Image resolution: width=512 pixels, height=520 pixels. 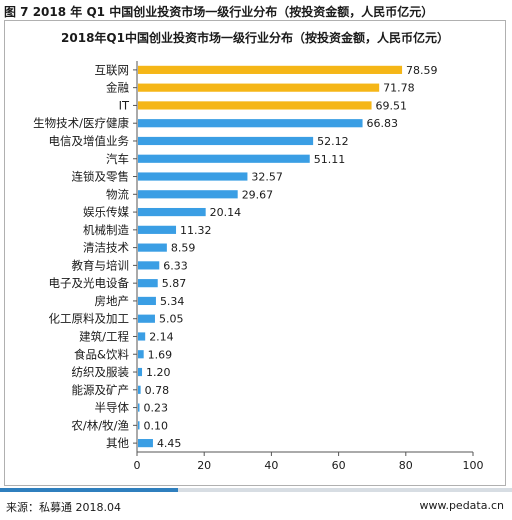 I want to click on x-tick-label: 60, so click(x=339, y=465).